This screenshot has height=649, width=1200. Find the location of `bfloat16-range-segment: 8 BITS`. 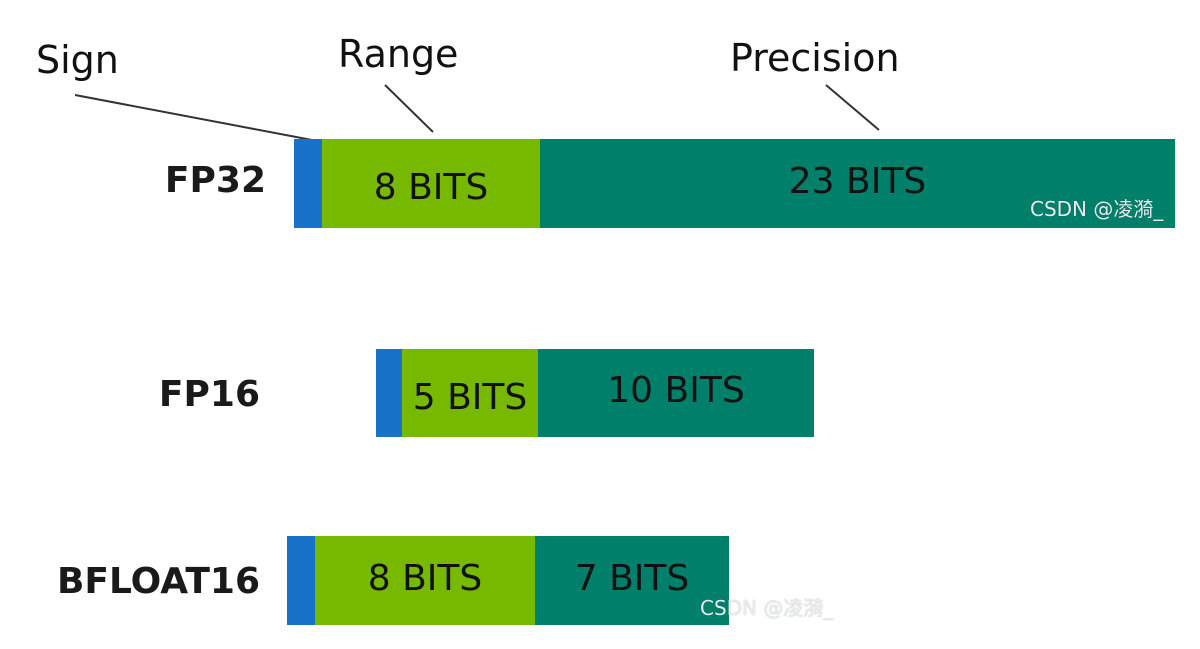

bfloat16-range-segment: 8 BITS is located at coordinates (425, 580).